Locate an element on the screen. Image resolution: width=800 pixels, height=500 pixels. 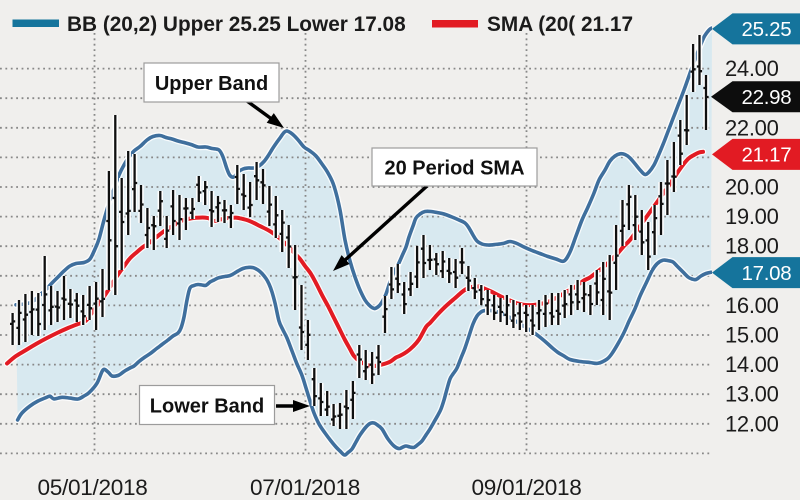
svg-text: Lower Band is located at coordinates (207, 407).